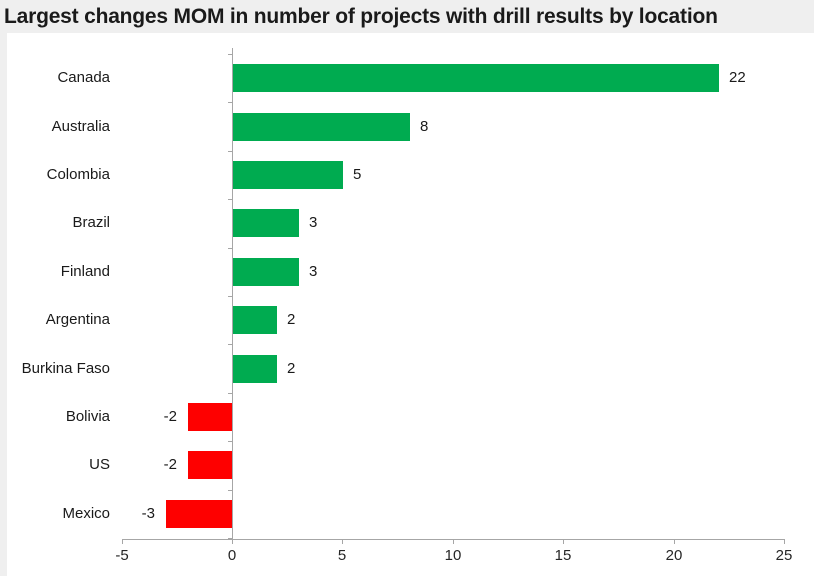 The image size is (814, 576). Describe the element at coordinates (86, 513) in the screenshot. I see `category-label: Mexico` at that location.